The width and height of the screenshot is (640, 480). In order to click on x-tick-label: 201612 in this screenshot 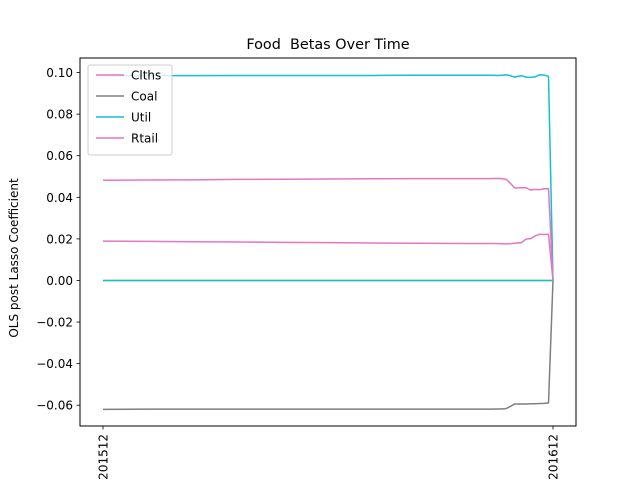, I will do `click(554, 457)`.